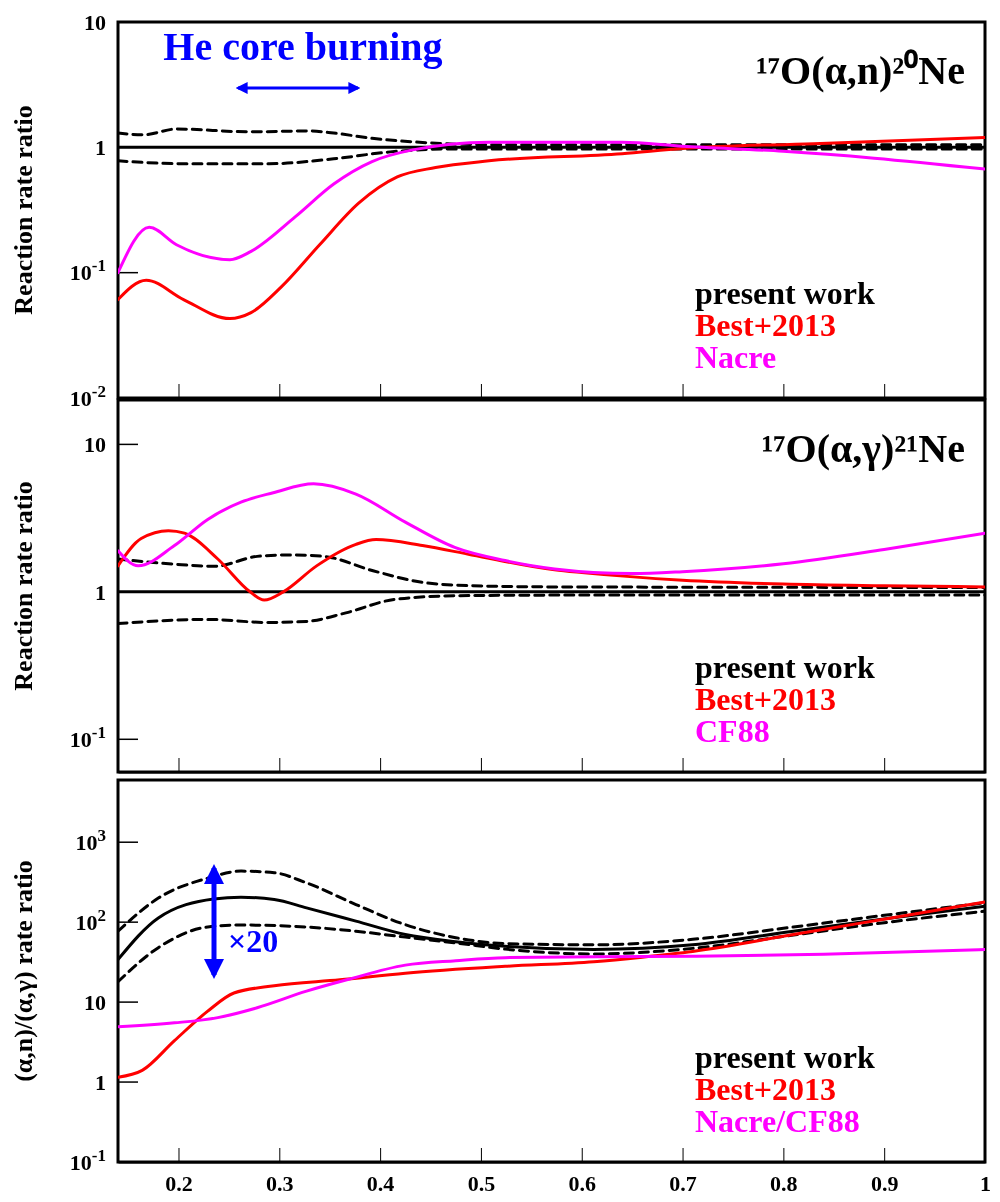  What do you see at coordinates (736, 357) in the screenshot?
I see `text: Nacre` at bounding box center [736, 357].